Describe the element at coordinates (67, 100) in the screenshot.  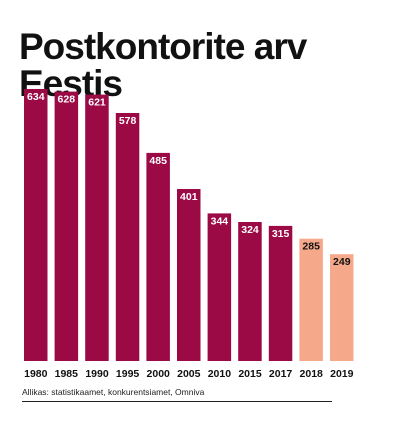
I see `value-label-1985: 628` at that location.